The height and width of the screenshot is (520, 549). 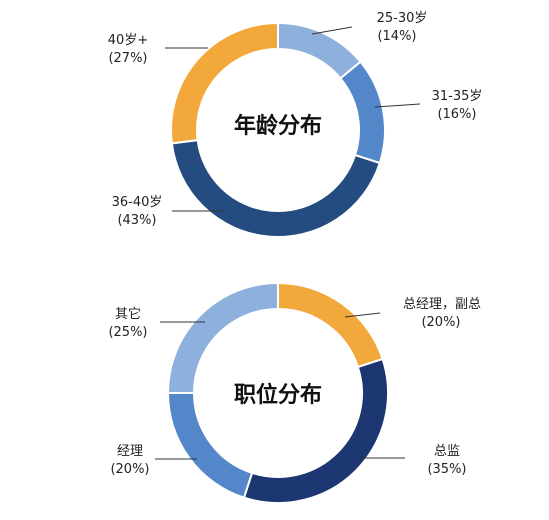 I want to click on value-36-40: (43%), so click(x=136, y=220).